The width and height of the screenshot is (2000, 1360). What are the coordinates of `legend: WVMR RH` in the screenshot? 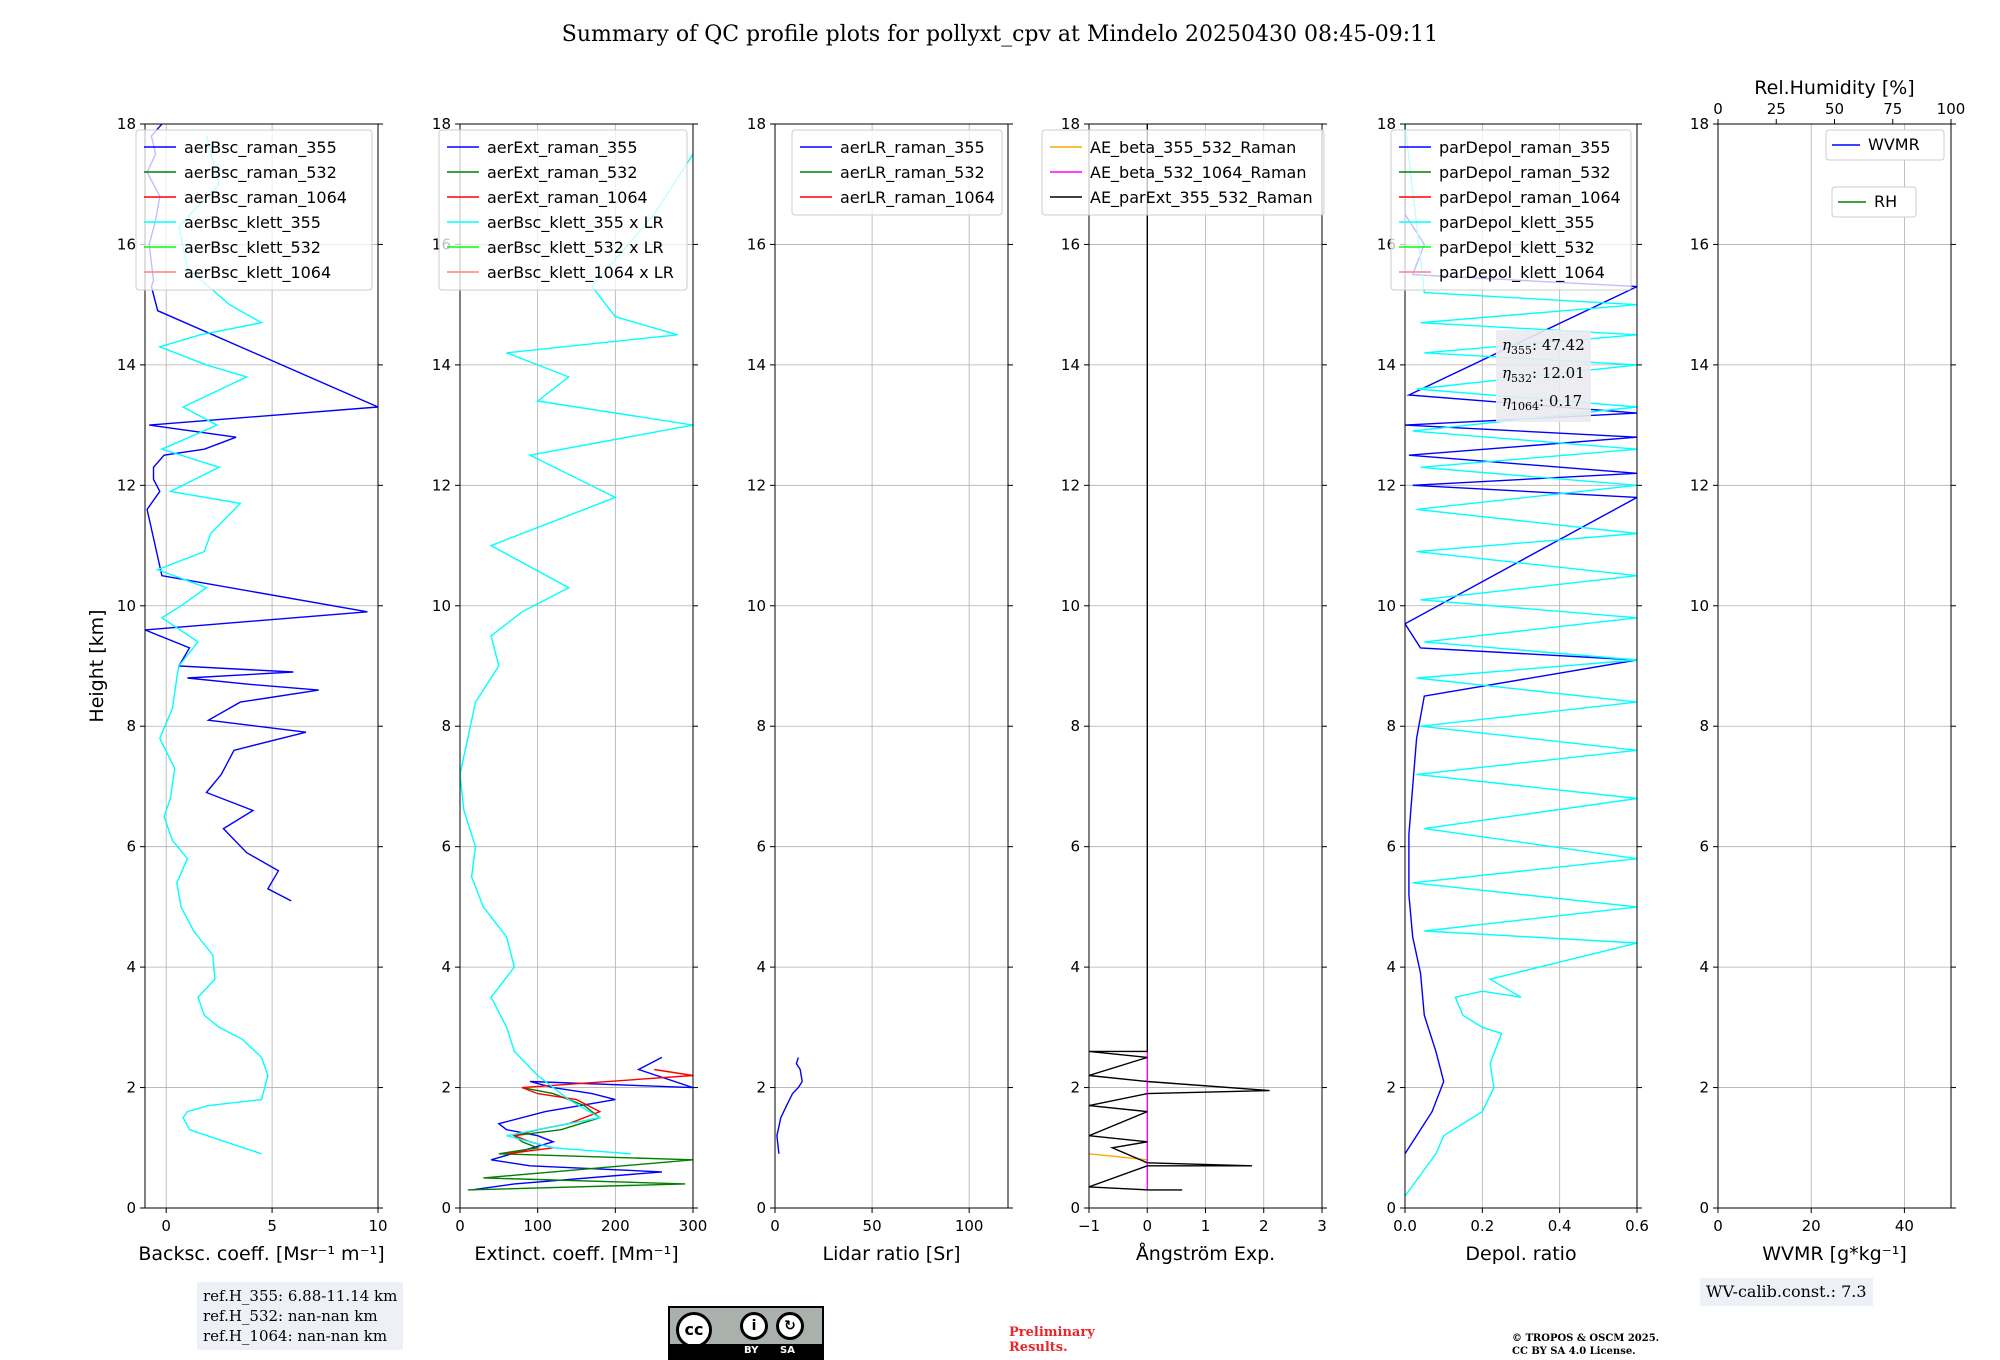 It's located at (1885, 173).